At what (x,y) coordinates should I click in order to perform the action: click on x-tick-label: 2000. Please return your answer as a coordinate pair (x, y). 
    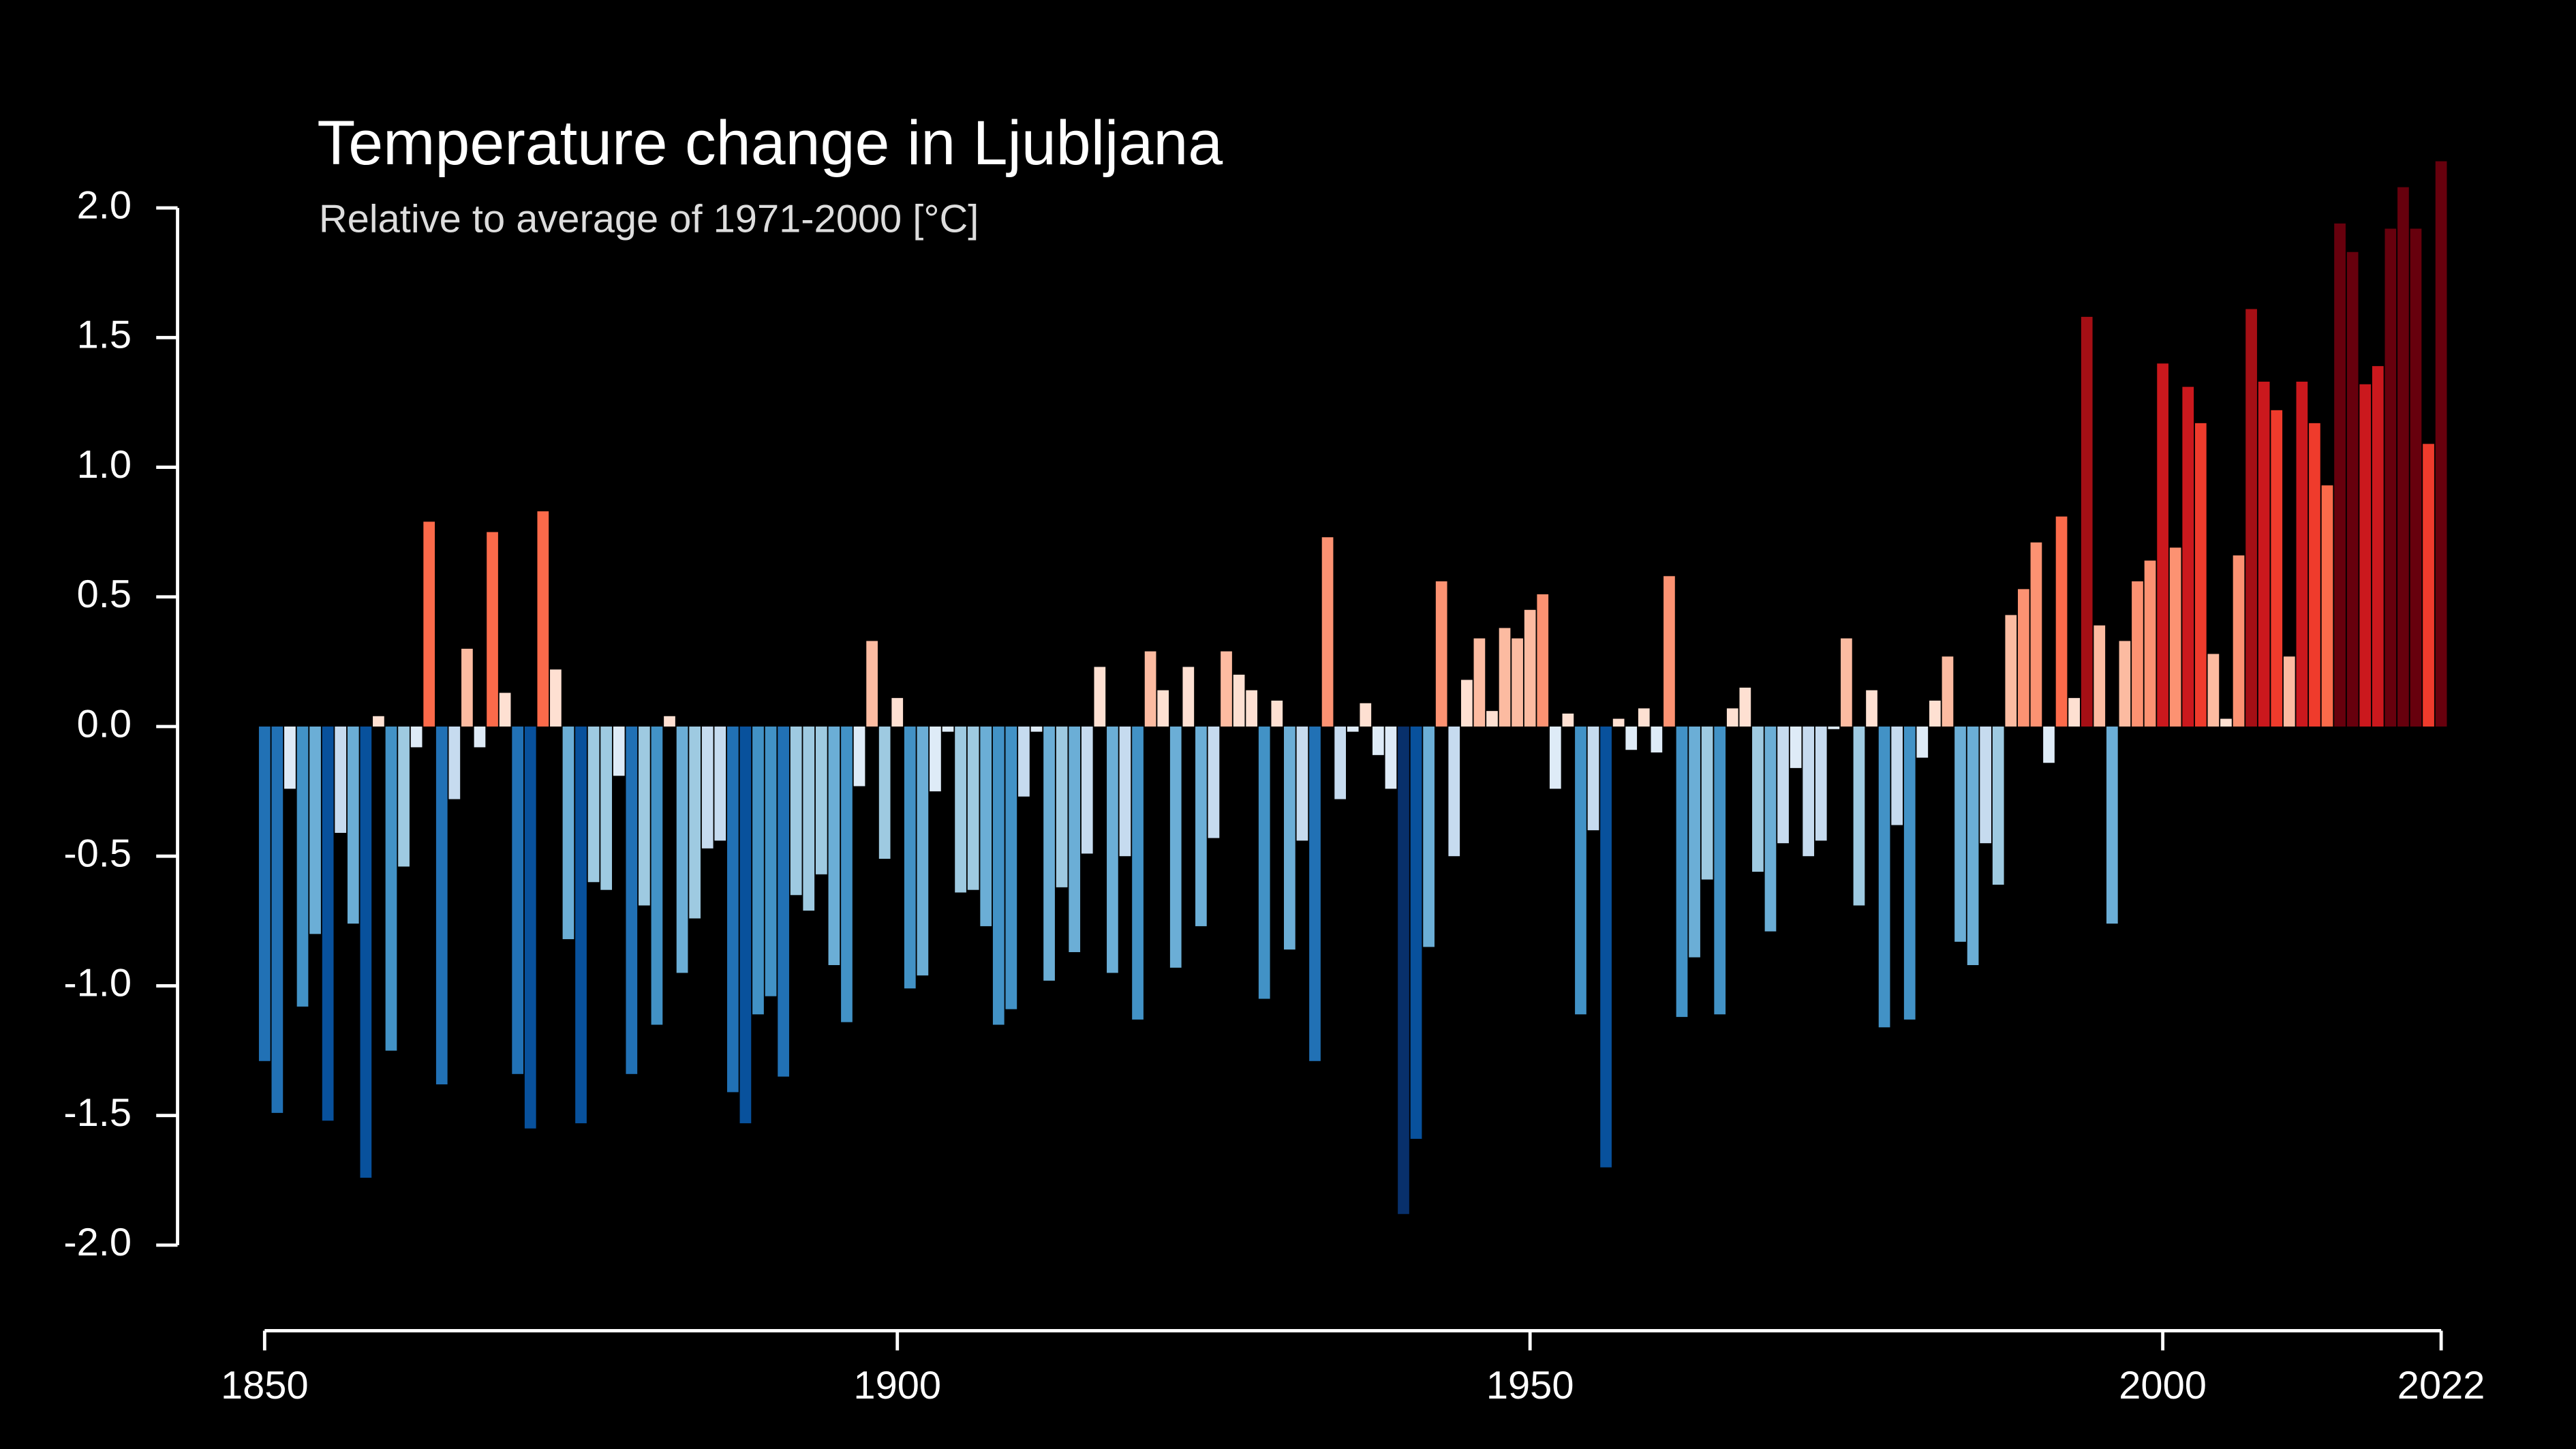
    Looking at the image, I should click on (2163, 1385).